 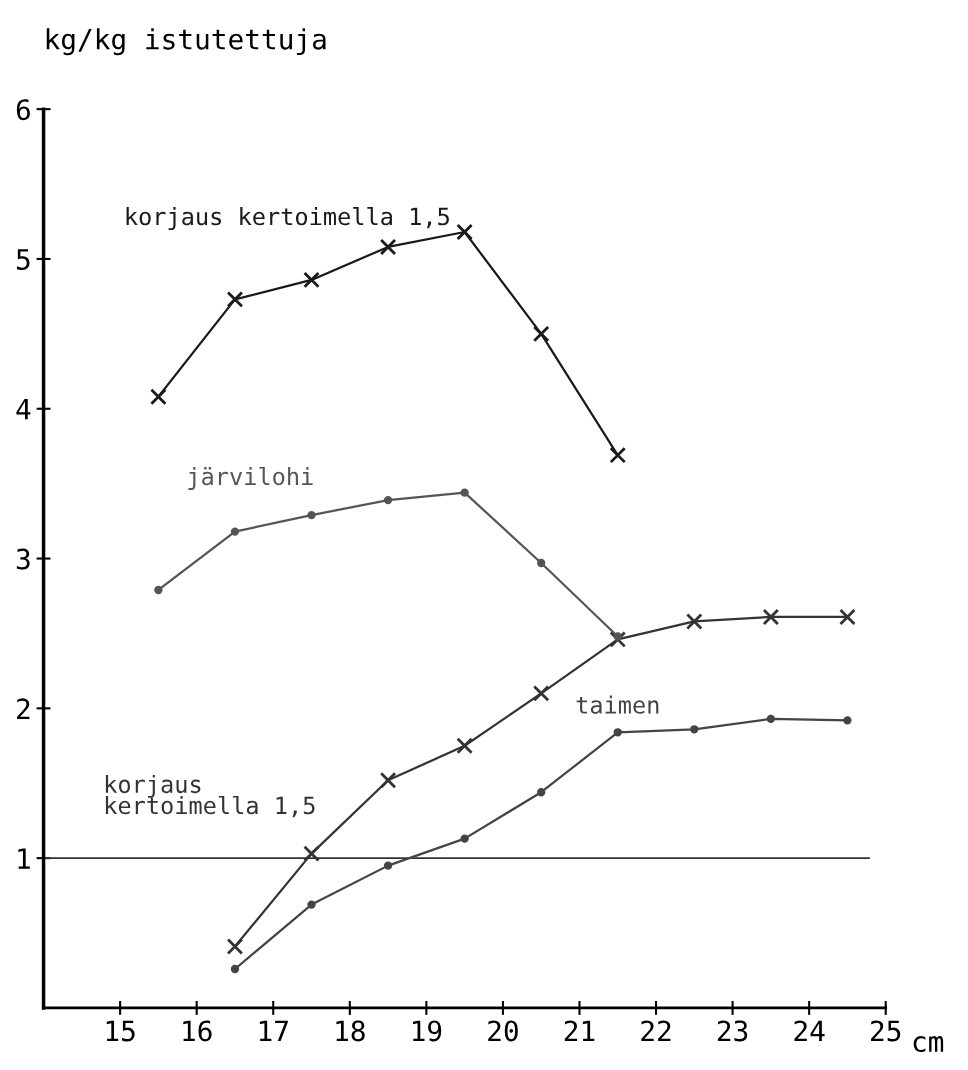 What do you see at coordinates (579, 1030) in the screenshot?
I see `x-tick-label: 21` at bounding box center [579, 1030].